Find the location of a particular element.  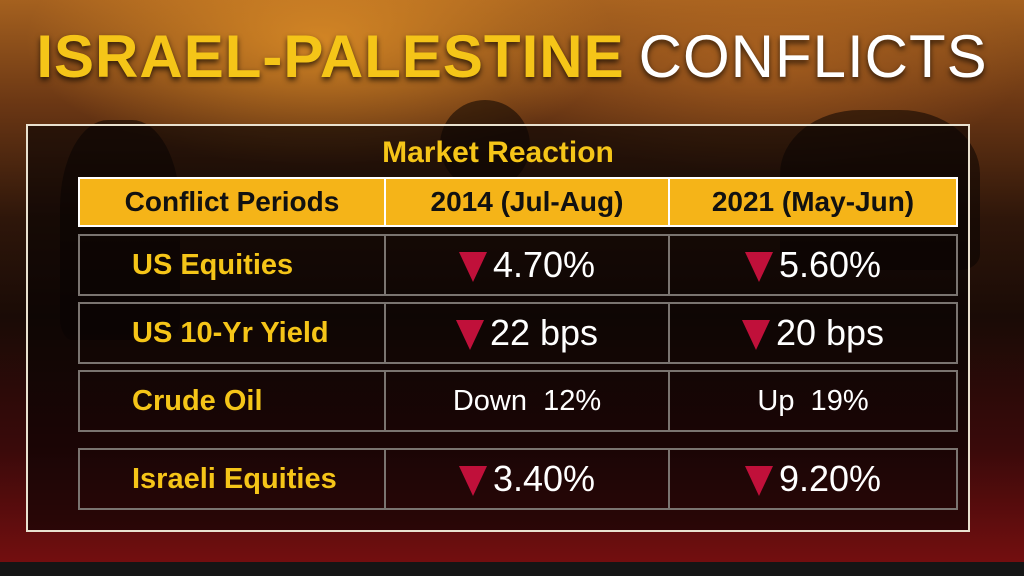

row-label: Israeli Equities is located at coordinates (234, 478).